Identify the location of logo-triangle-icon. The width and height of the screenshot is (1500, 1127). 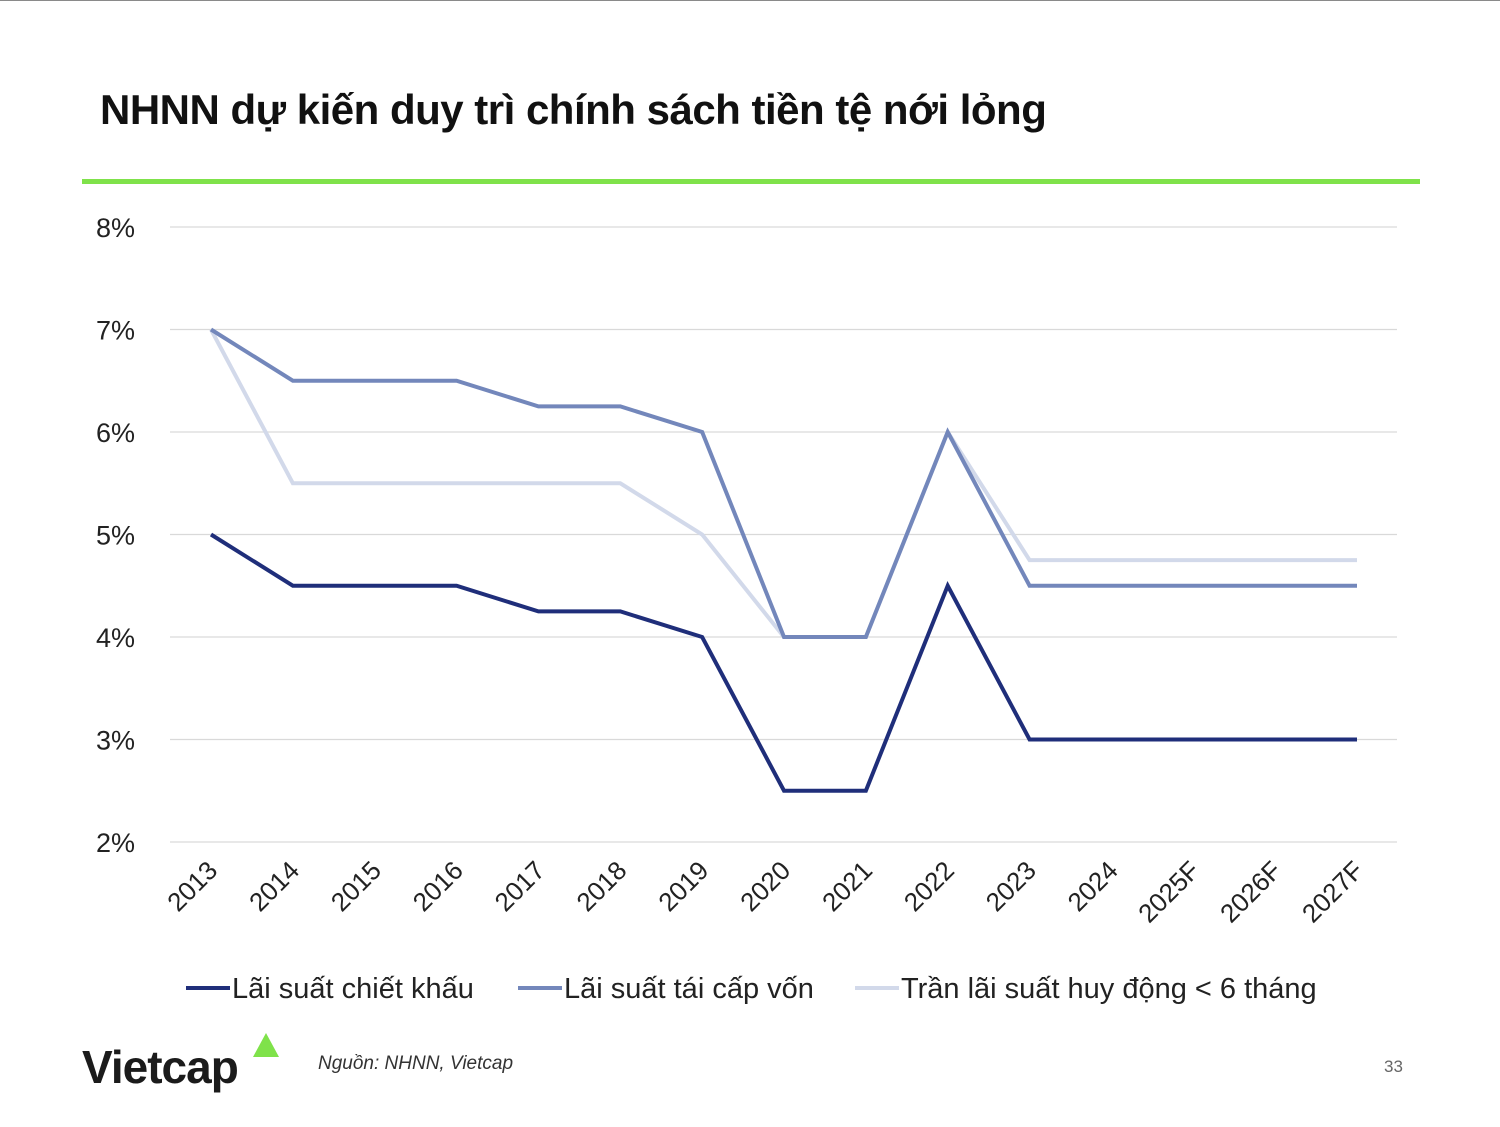
(266, 1045).